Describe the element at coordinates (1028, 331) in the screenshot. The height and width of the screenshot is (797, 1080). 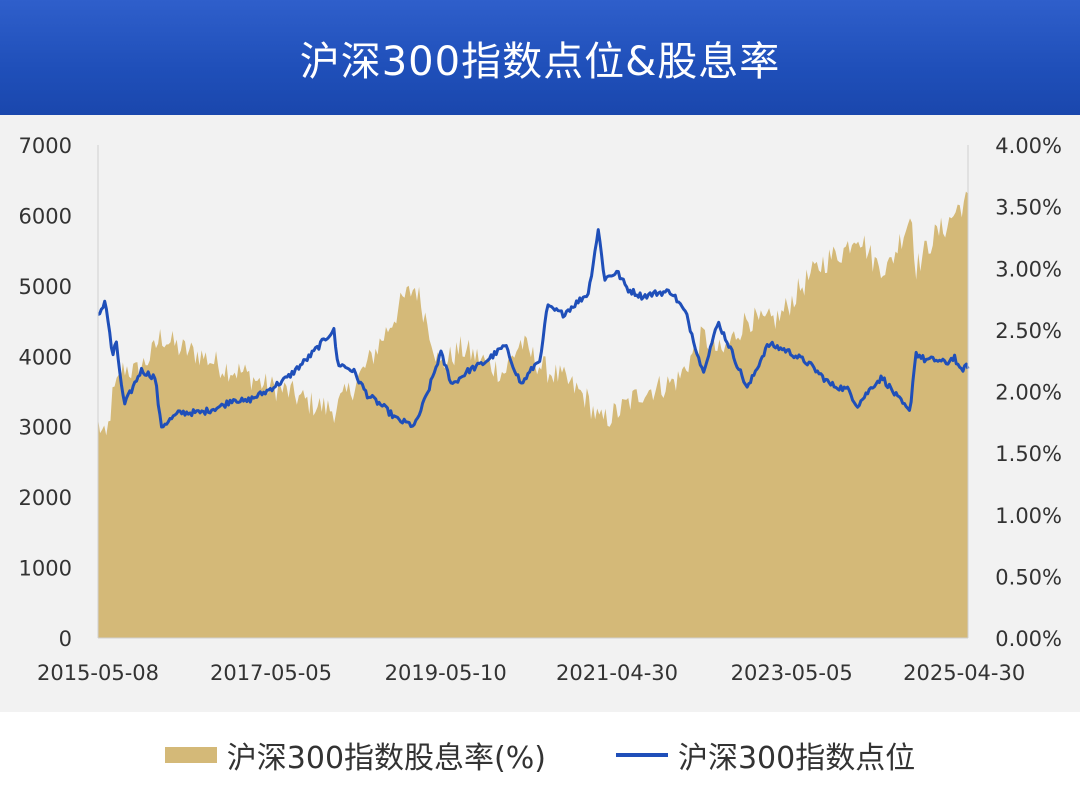
I see `y-right-tick-label: 2.50%` at that location.